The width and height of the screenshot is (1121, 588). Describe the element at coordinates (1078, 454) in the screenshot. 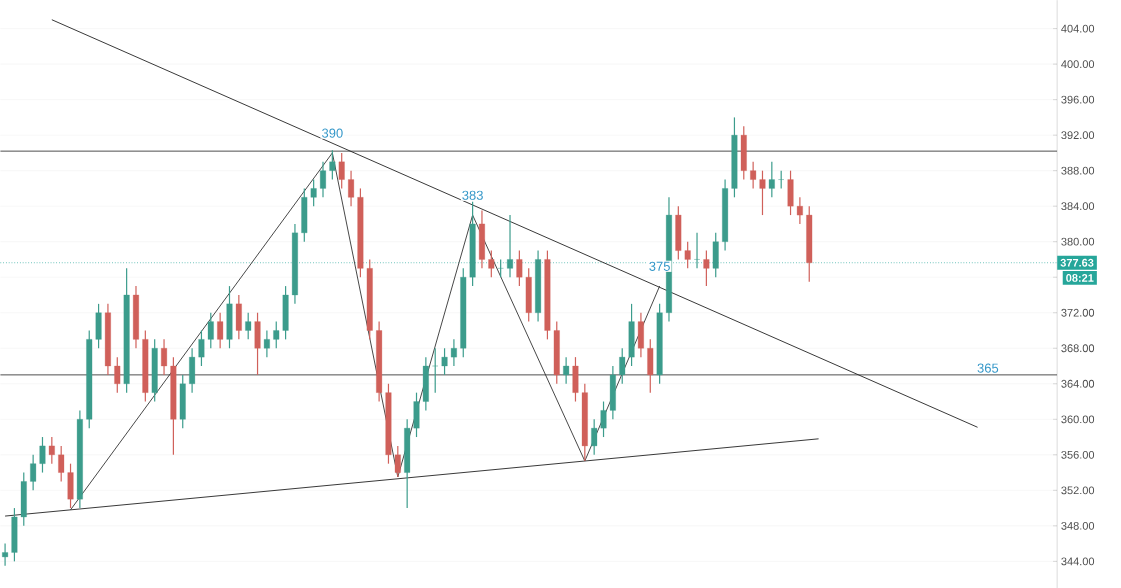

I see `y-tick-label: 356.00` at that location.